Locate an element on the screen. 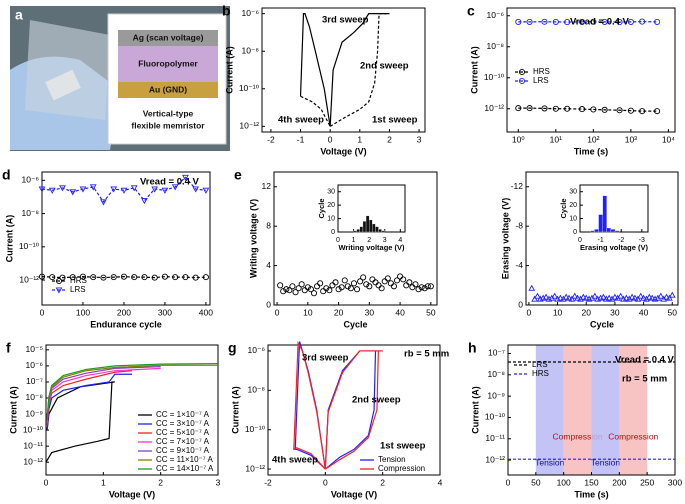  x-tick-label: 50 is located at coordinates (673, 312).